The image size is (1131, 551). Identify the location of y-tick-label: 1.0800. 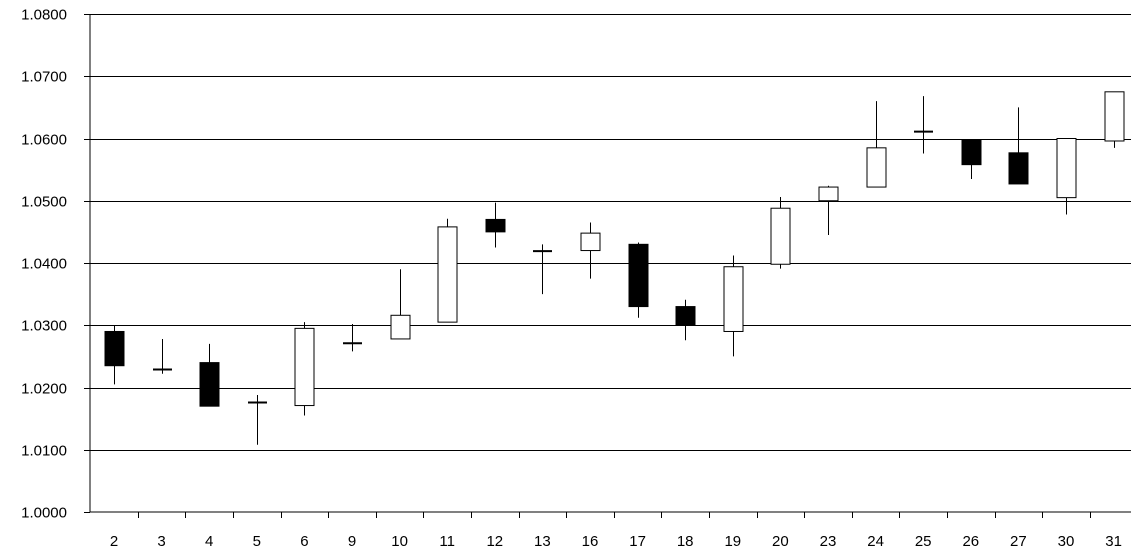
(44, 15).